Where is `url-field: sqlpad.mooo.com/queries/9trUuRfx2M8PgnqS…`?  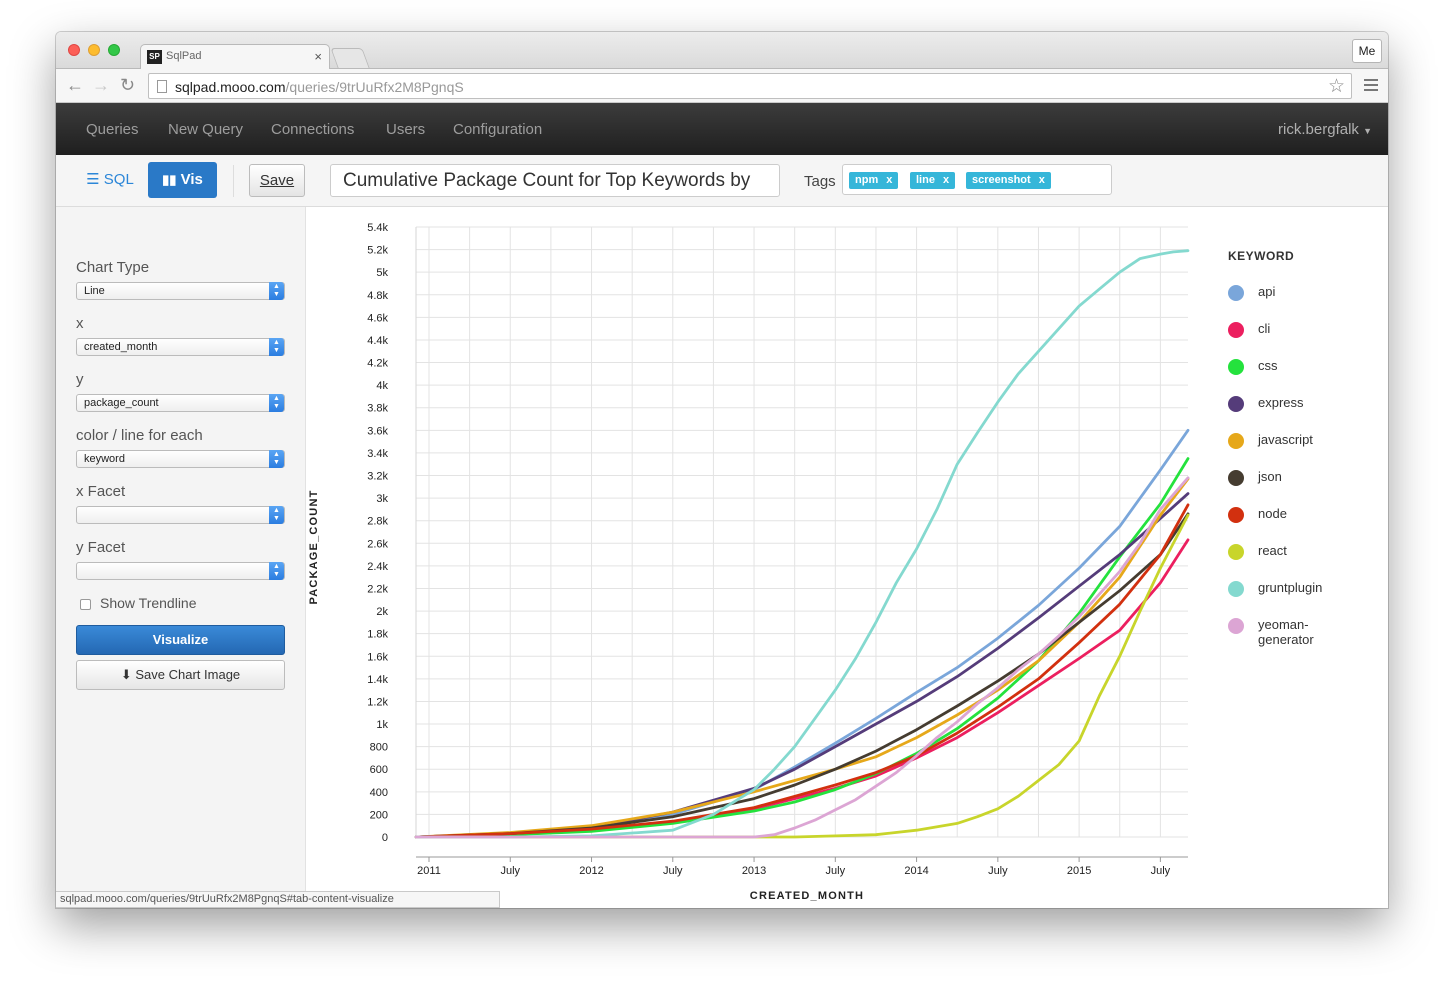 url-field: sqlpad.mooo.com/queries/9trUuRfx2M8PgnqS… is located at coordinates (750, 86).